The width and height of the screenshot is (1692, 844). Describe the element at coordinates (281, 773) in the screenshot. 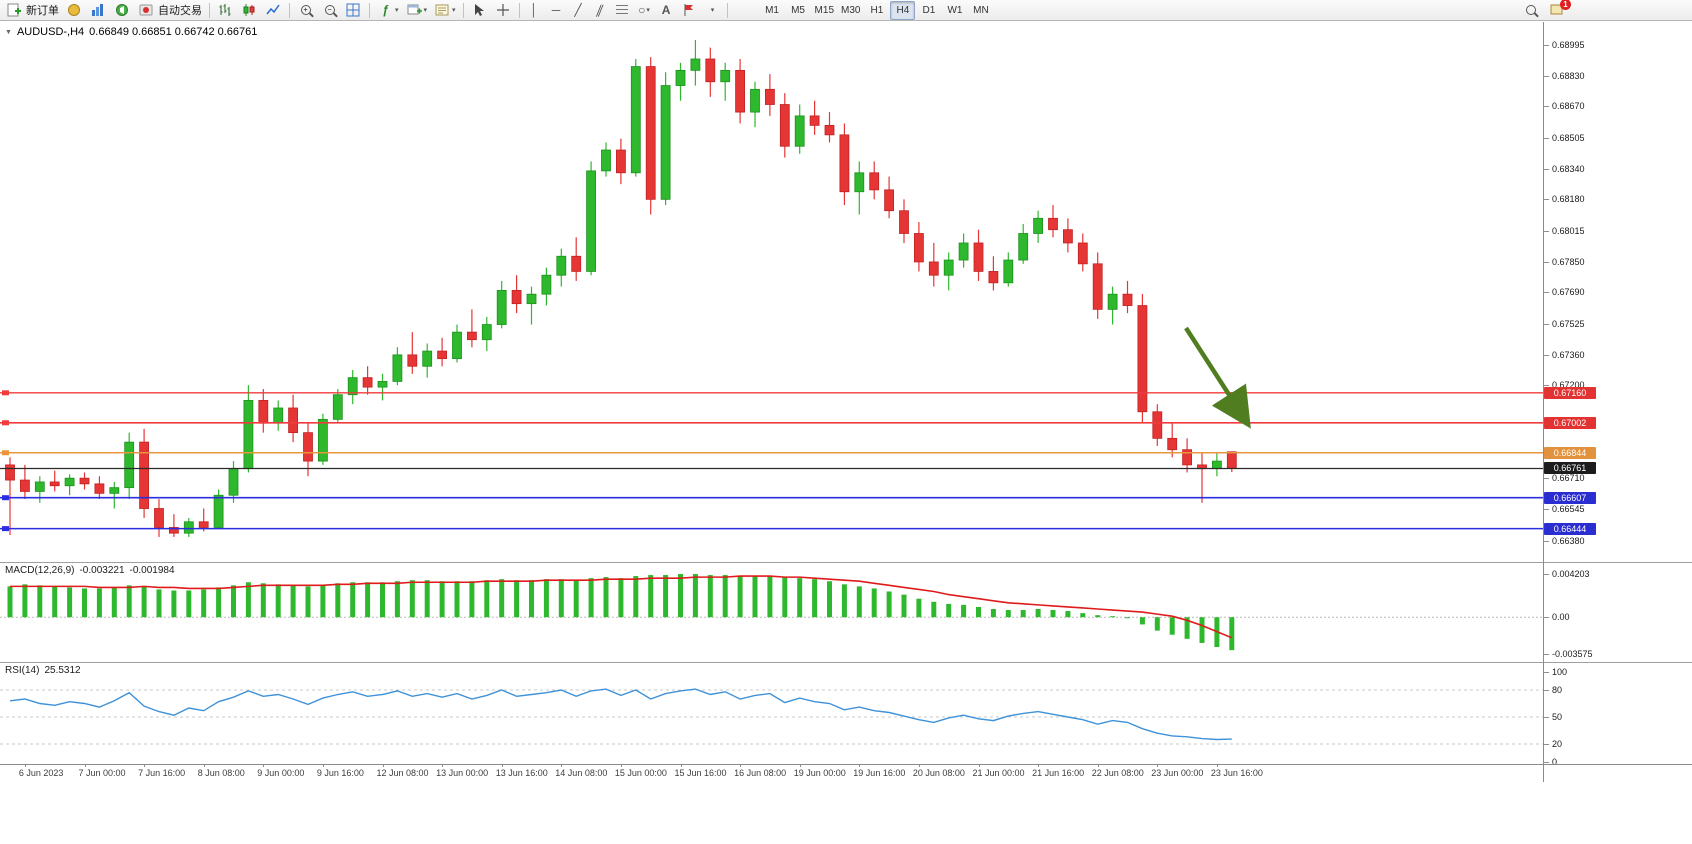

I see `time-axis-label: 9 Jun 00:00` at that location.